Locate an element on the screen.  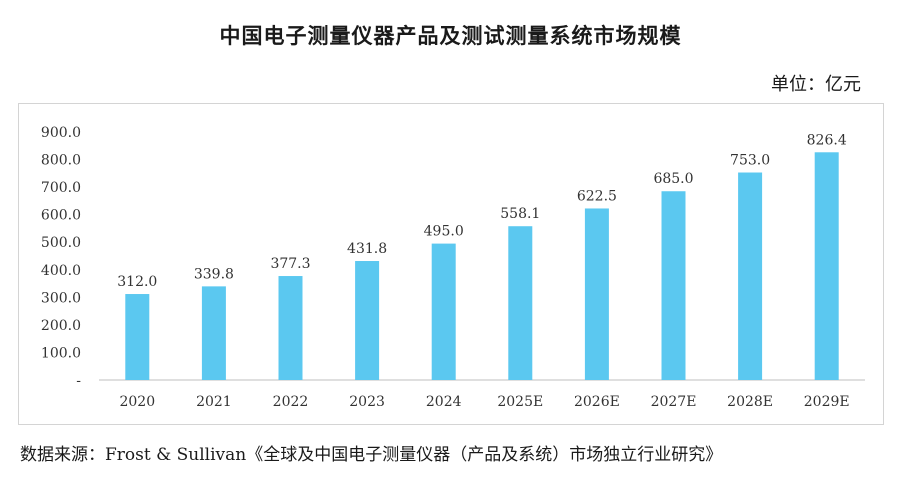
bar-2025E is located at coordinates (520, 303).